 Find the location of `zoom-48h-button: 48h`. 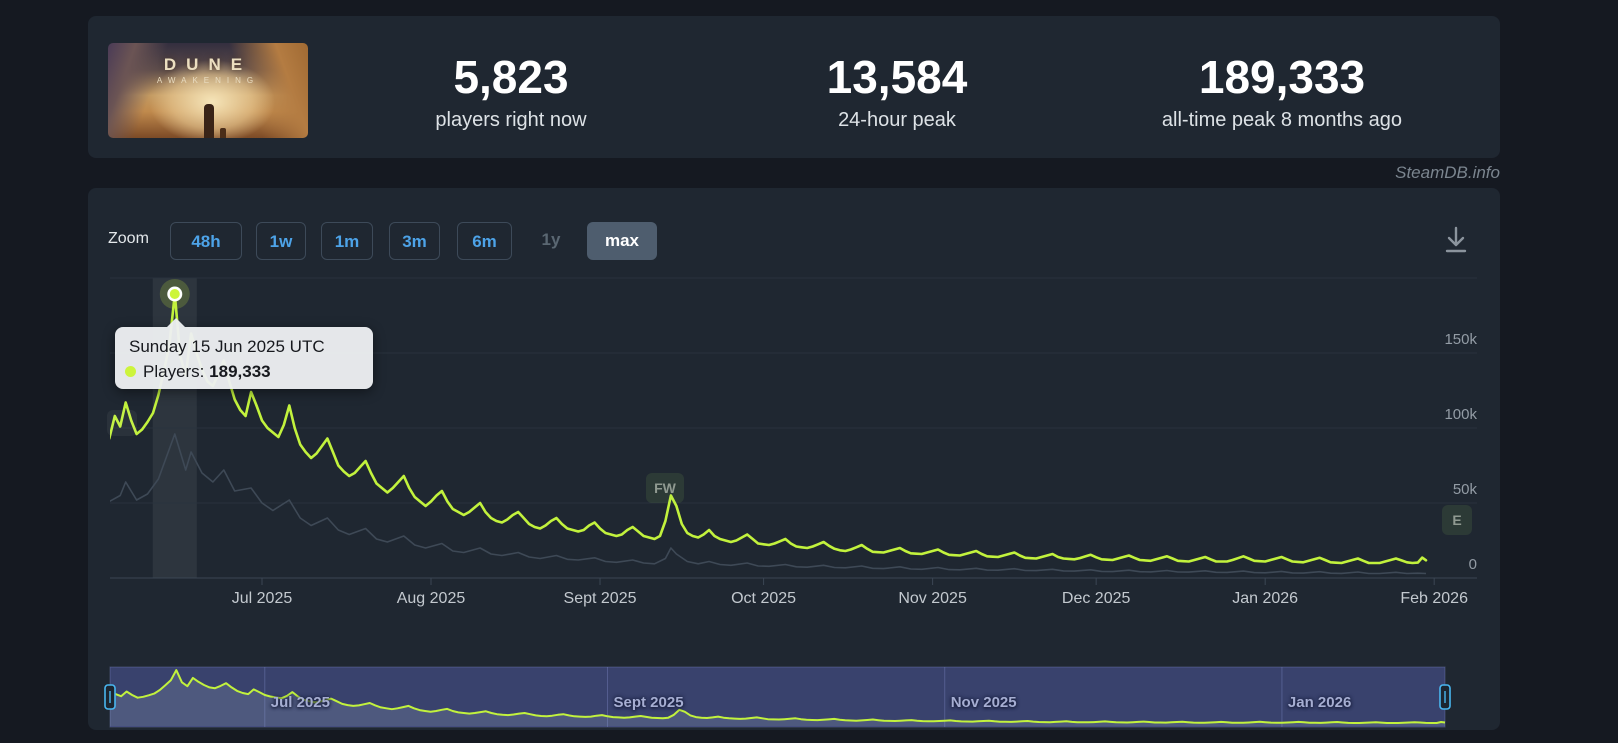

zoom-48h-button: 48h is located at coordinates (206, 241).